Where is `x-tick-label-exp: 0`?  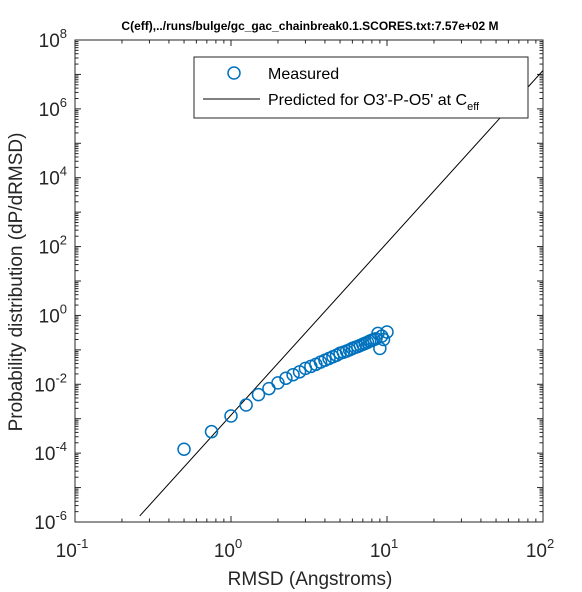 x-tick-label-exp: 0 is located at coordinates (238, 543).